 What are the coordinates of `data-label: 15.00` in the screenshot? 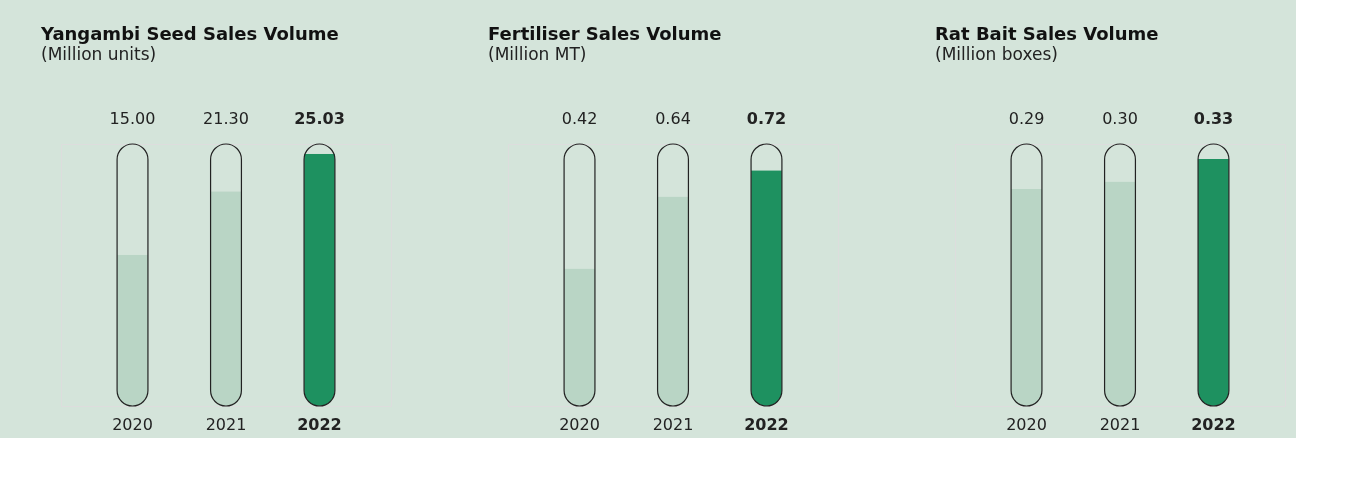 It's located at (132, 118).